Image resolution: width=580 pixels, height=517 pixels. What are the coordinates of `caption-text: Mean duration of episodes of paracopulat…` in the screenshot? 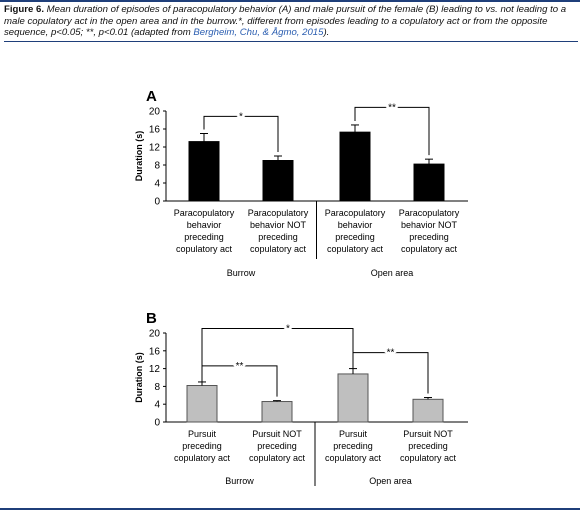 It's located at (285, 21).